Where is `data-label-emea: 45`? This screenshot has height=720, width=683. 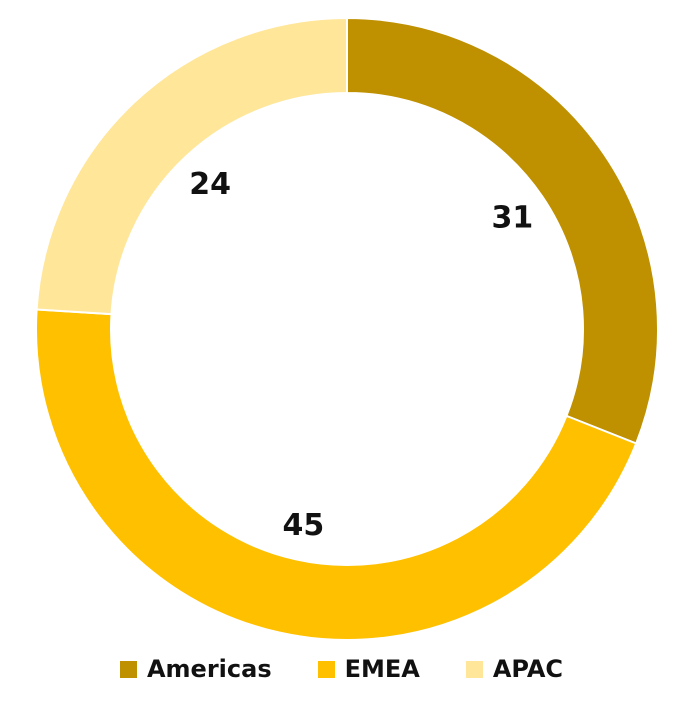
data-label-emea: 45 is located at coordinates (304, 525).